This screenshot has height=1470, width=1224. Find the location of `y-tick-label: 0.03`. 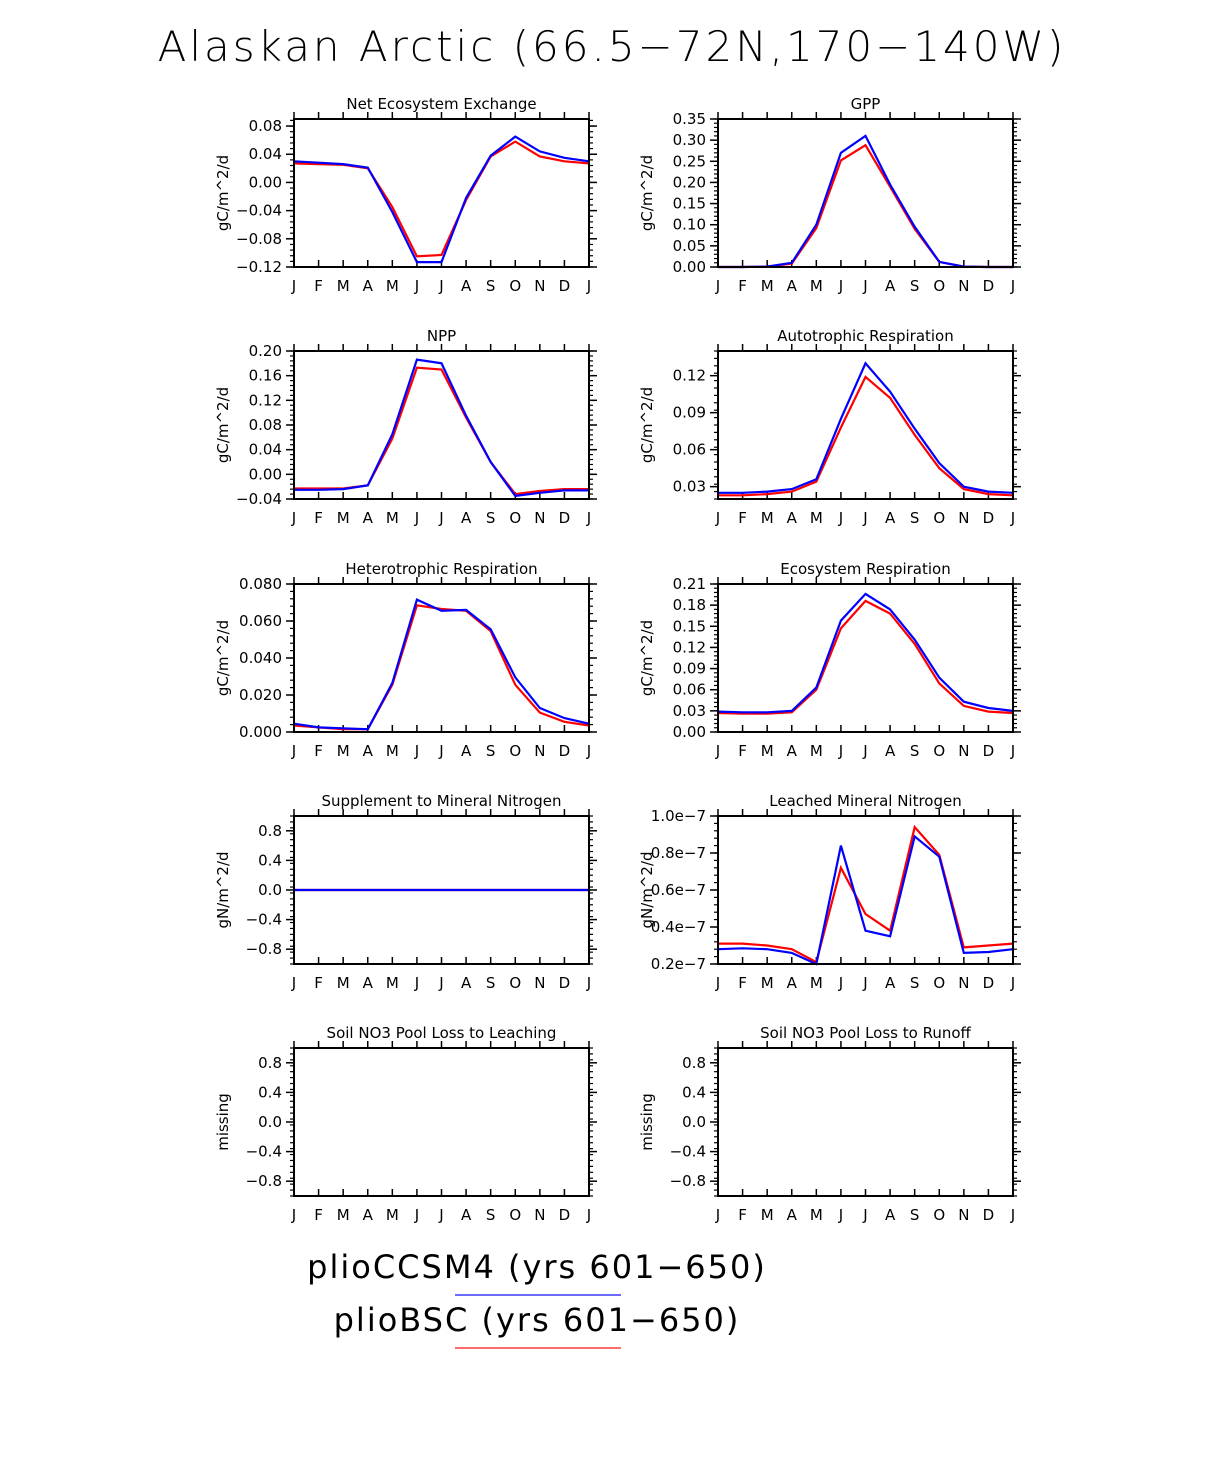

y-tick-label: 0.03 is located at coordinates (689, 711).